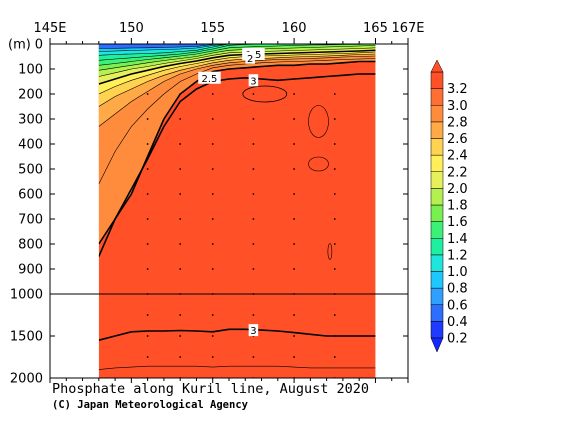 The width and height of the screenshot is (570, 423). What do you see at coordinates (437, 66) in the screenshot?
I see `colorbar-max-arrow` at bounding box center [437, 66].